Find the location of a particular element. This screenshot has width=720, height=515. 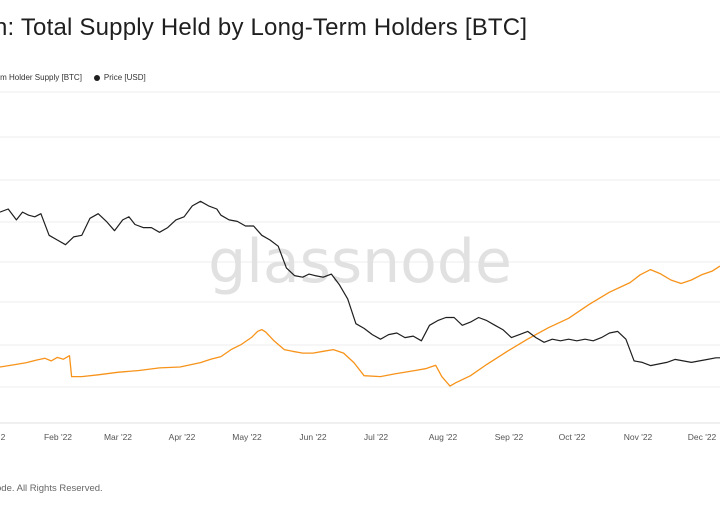

legend-item-lth-supply-label: erm Holder Supply [BTC] is located at coordinates (41, 77).